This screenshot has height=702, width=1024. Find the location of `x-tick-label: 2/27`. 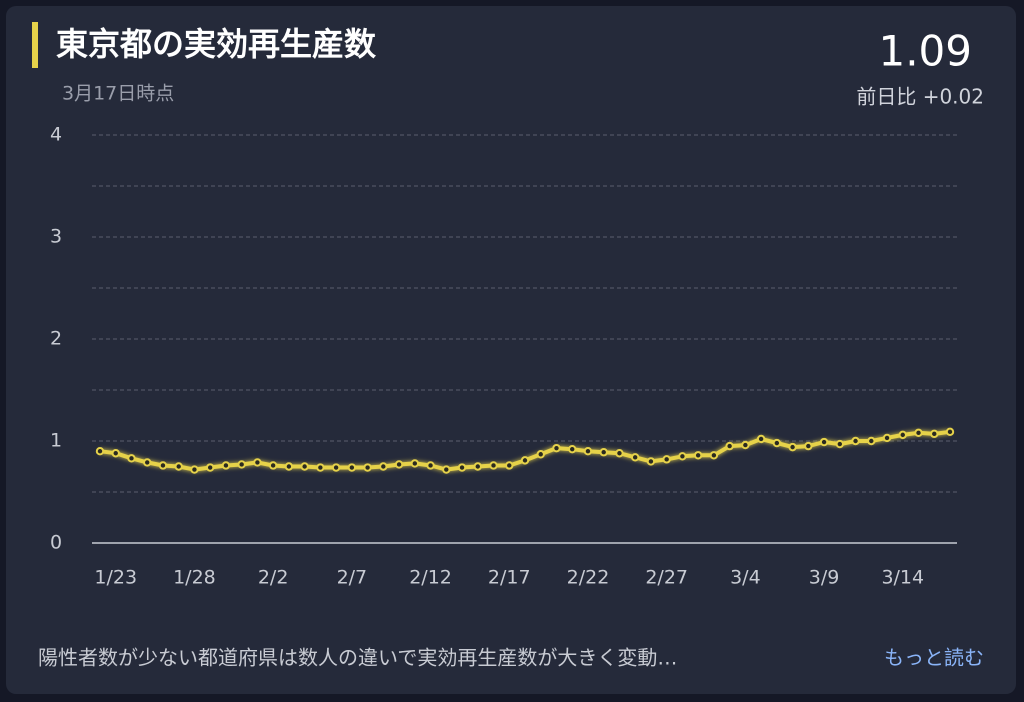

x-tick-label: 2/27 is located at coordinates (666, 578).